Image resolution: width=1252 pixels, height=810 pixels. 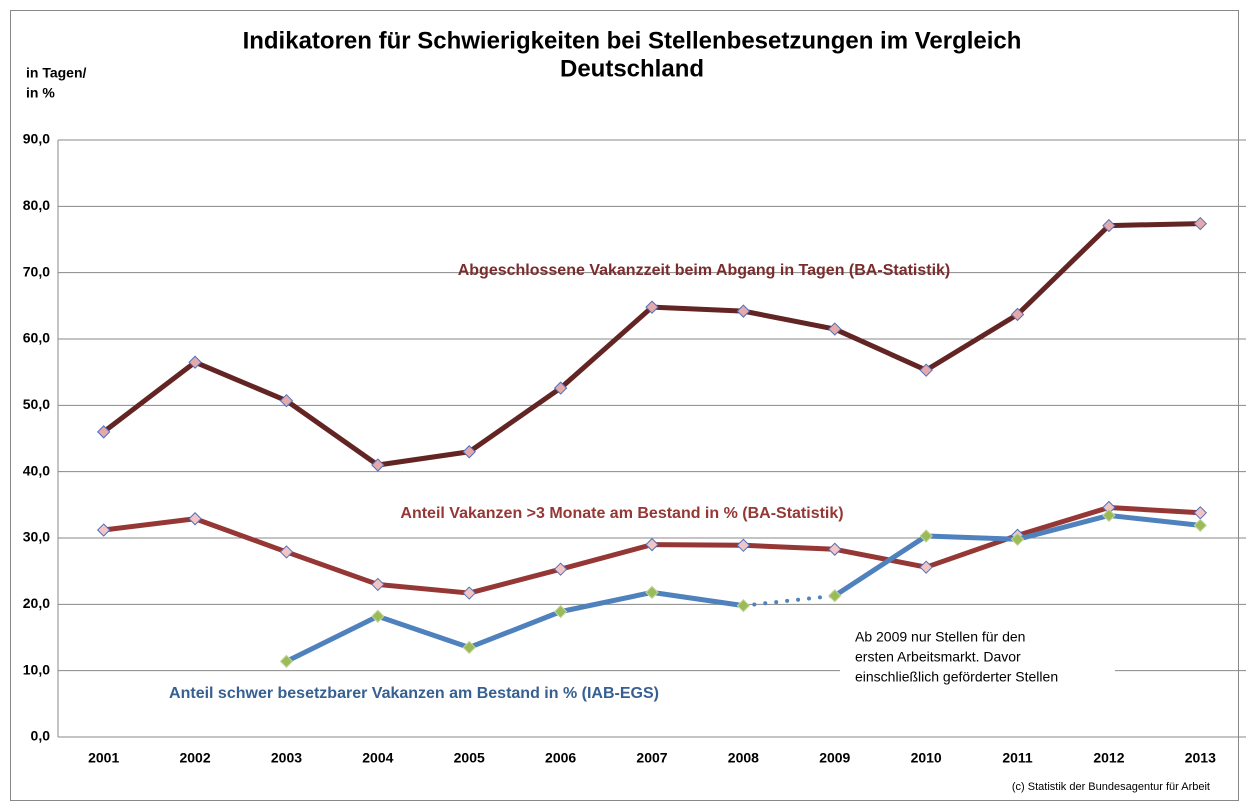 I want to click on x-tick-label: 2013, so click(x=1200, y=758).